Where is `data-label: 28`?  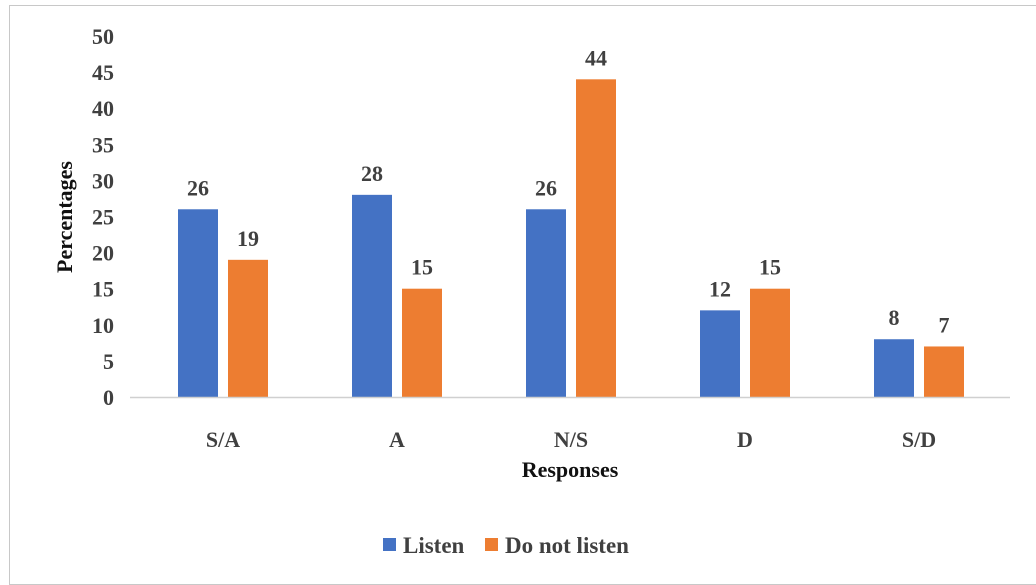
data-label: 28 is located at coordinates (372, 173).